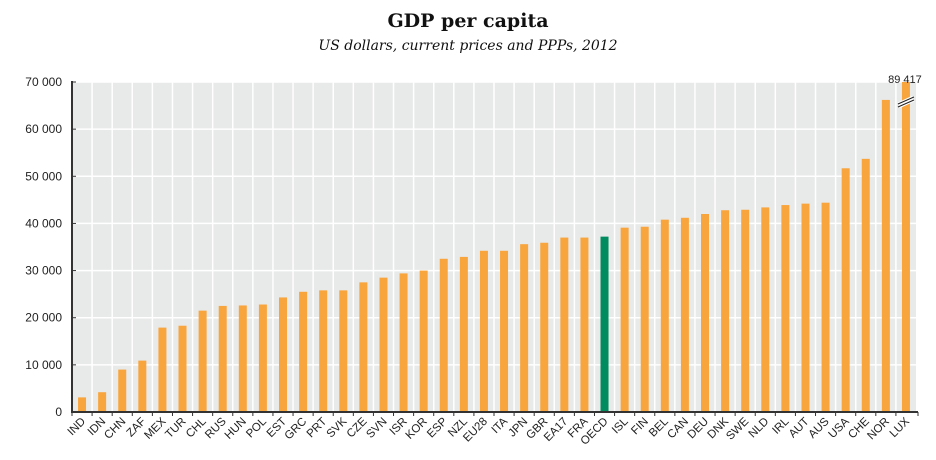  What do you see at coordinates (865, 285) in the screenshot?
I see `bar-che` at bounding box center [865, 285].